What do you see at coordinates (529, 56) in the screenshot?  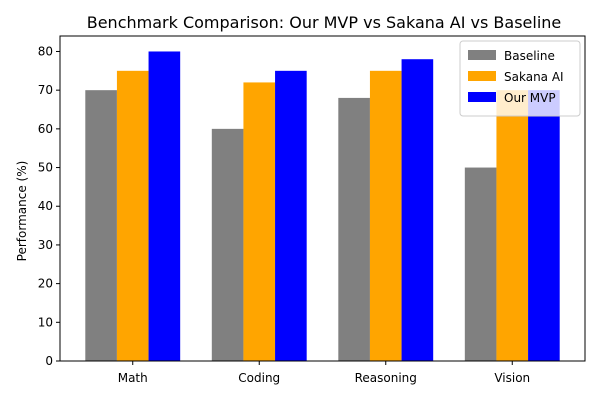 I see `legend-label-baseline: Baseline` at bounding box center [529, 56].